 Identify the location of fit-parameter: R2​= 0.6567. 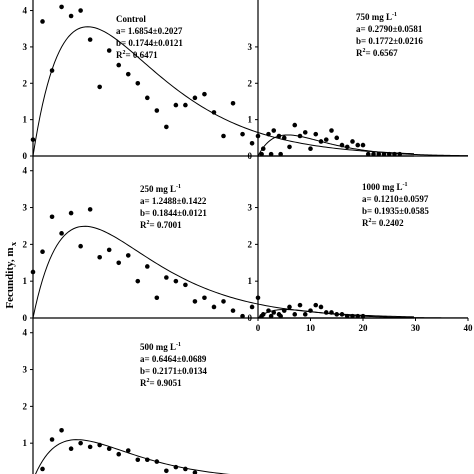
(377, 53).